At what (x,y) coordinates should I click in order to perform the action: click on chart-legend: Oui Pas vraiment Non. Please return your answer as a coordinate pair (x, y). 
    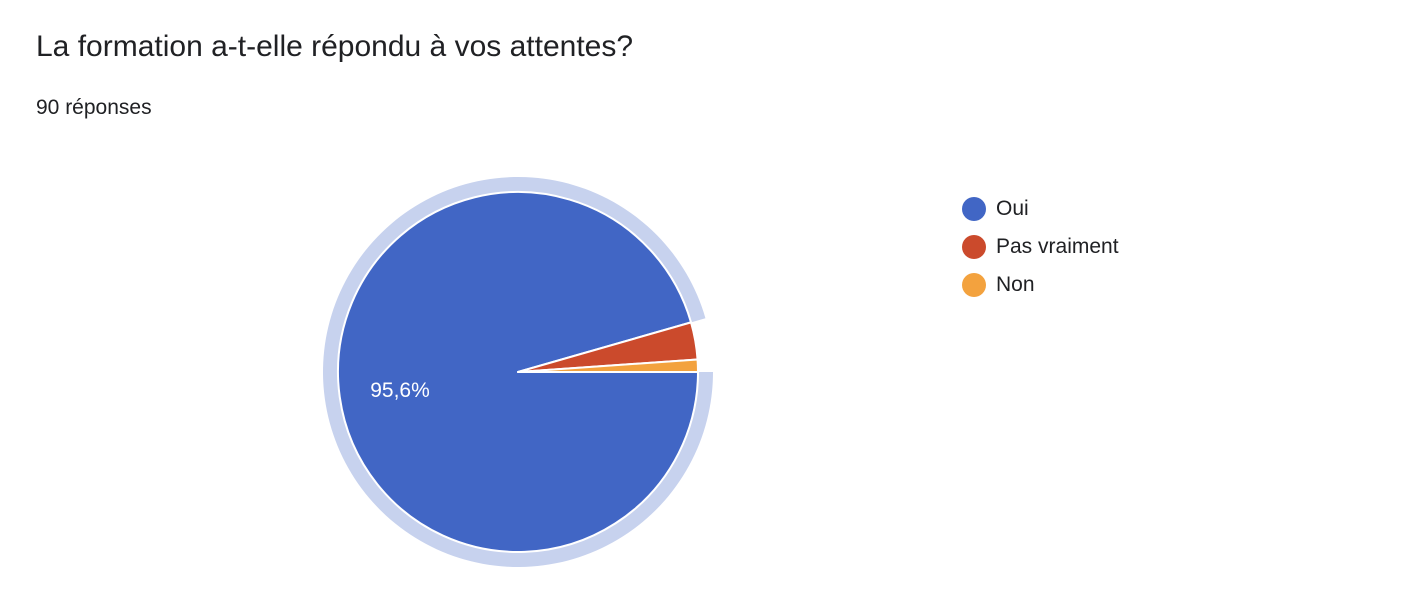
    Looking at the image, I should click on (1040, 247).